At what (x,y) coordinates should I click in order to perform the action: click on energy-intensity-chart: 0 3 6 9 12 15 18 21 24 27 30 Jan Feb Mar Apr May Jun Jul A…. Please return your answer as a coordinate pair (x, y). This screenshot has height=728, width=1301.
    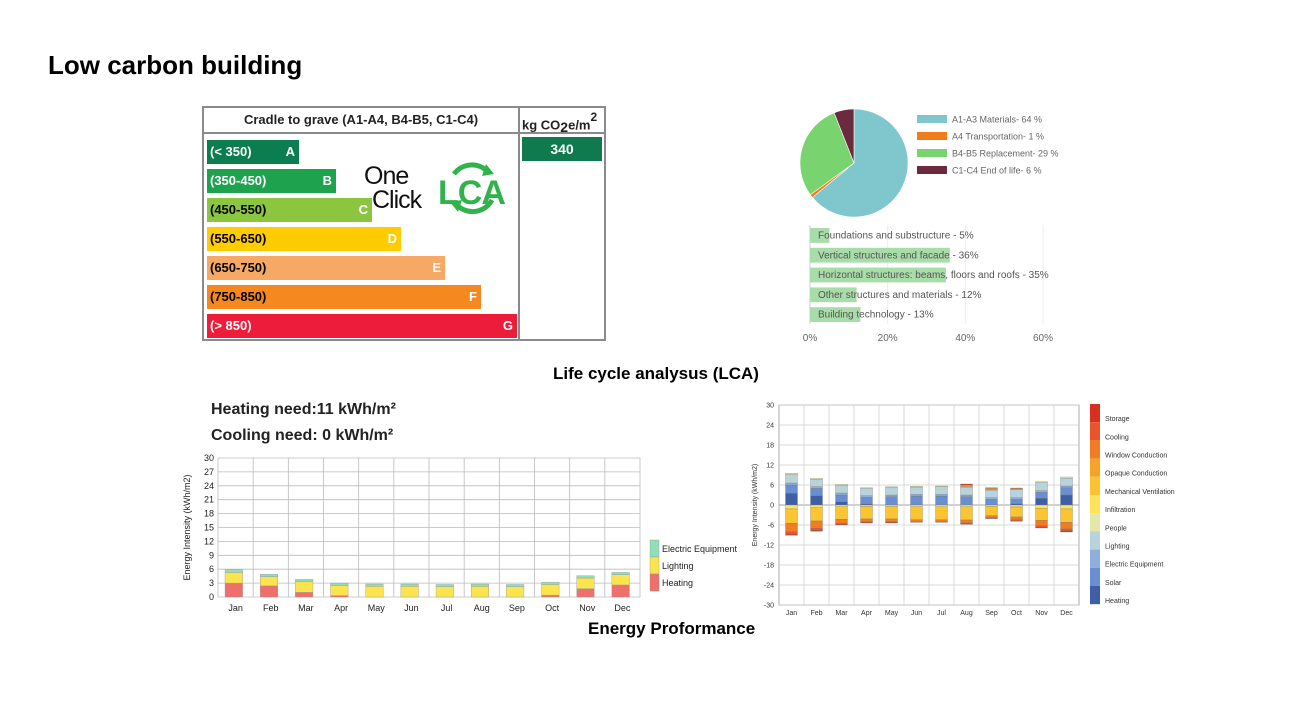
    Looking at the image, I should click on (460, 533).